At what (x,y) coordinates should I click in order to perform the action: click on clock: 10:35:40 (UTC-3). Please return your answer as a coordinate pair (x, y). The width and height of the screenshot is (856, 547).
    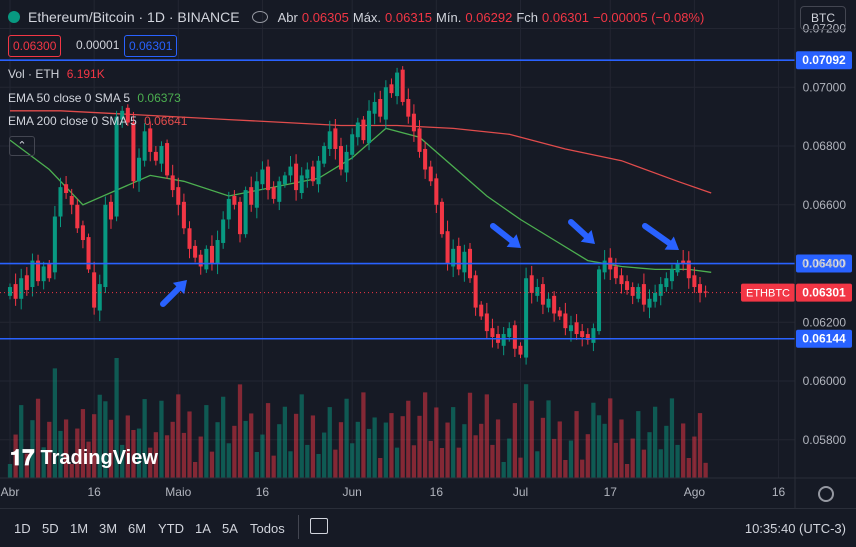
    Looking at the image, I should click on (795, 528).